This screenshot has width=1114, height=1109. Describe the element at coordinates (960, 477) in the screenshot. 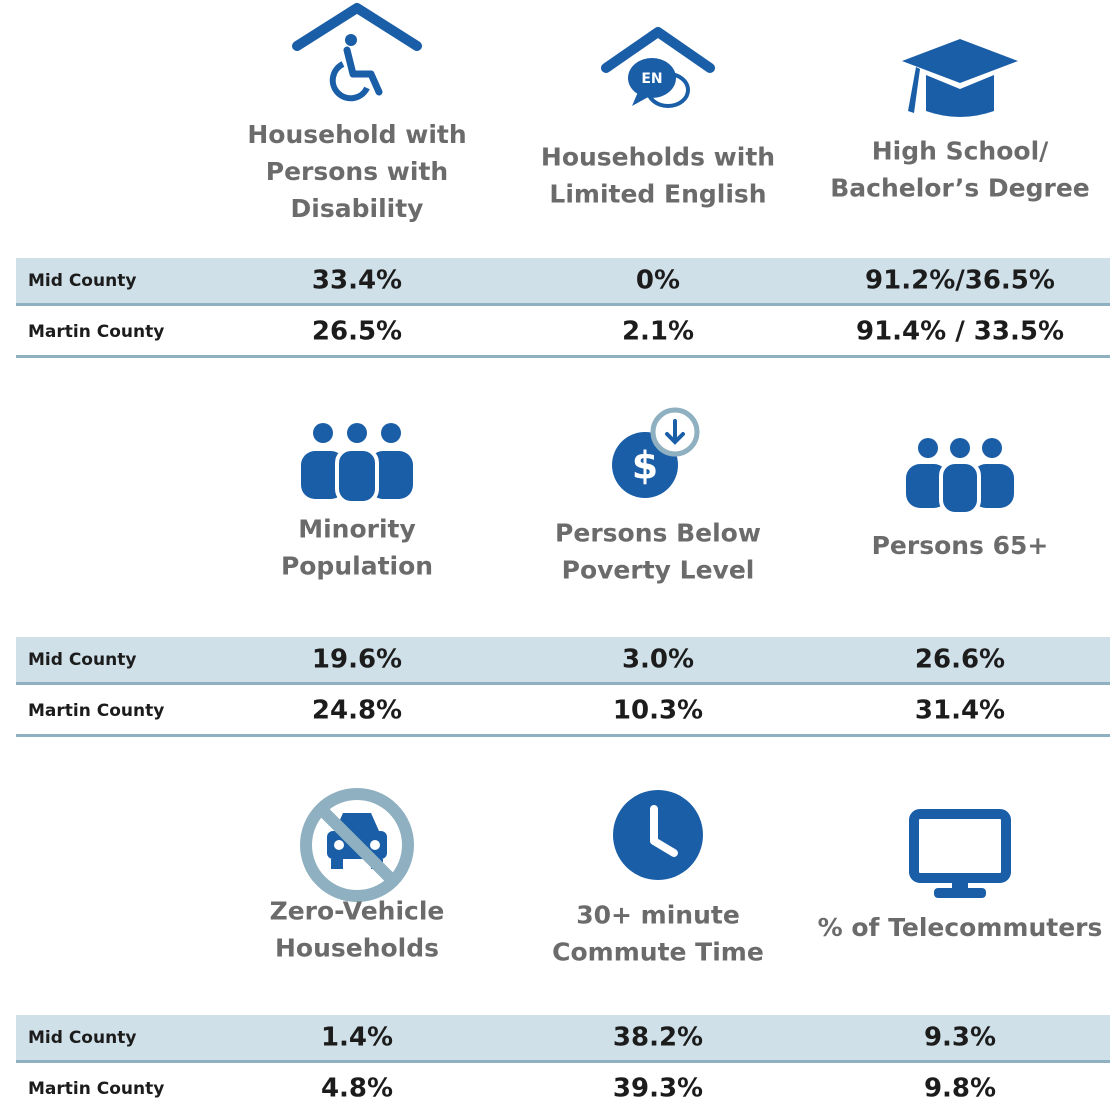

I see `seniors-icon` at that location.